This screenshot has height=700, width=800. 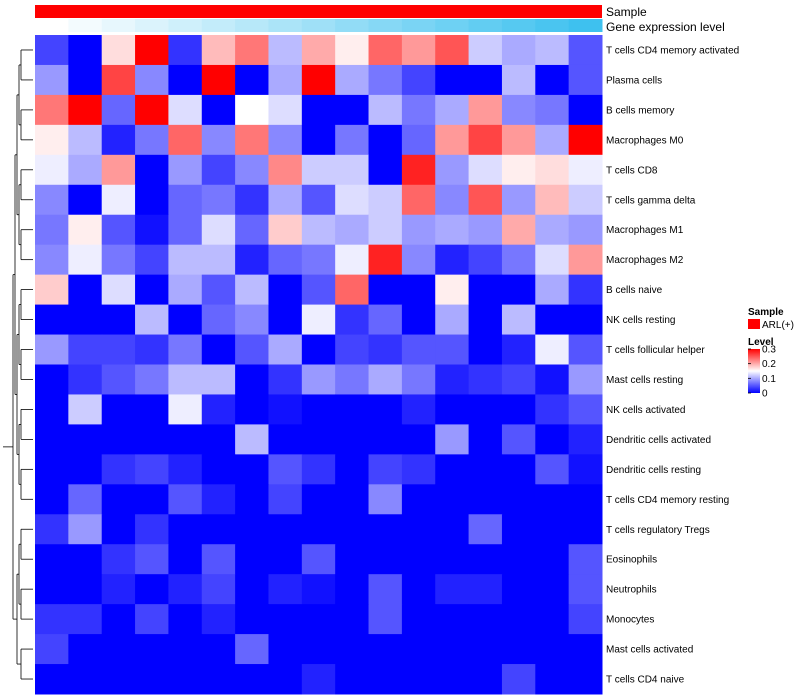 What do you see at coordinates (634, 290) in the screenshot?
I see `row-label: B cells naive` at bounding box center [634, 290].